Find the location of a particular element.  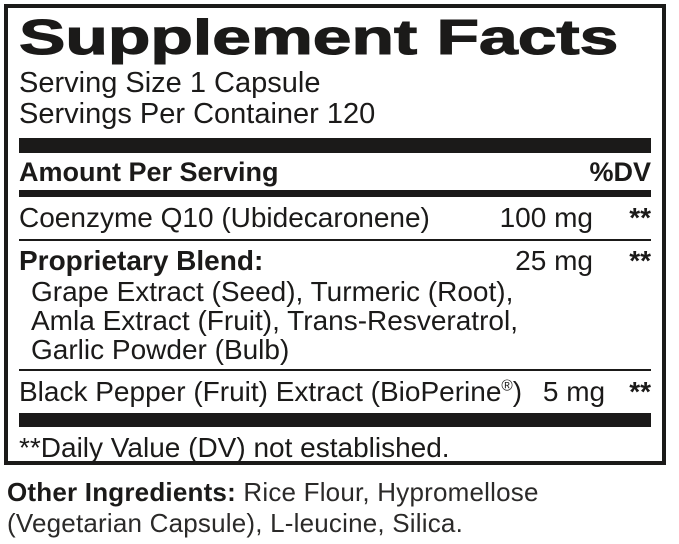

ingredient-name: Coenzyme Q10 (Ubidecaronene) is located at coordinates (224, 217).